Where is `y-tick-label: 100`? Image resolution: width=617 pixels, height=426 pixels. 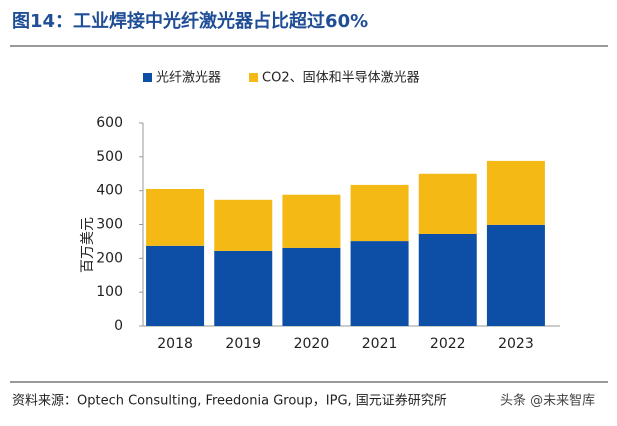
y-tick-label: 100 is located at coordinates (109, 292).